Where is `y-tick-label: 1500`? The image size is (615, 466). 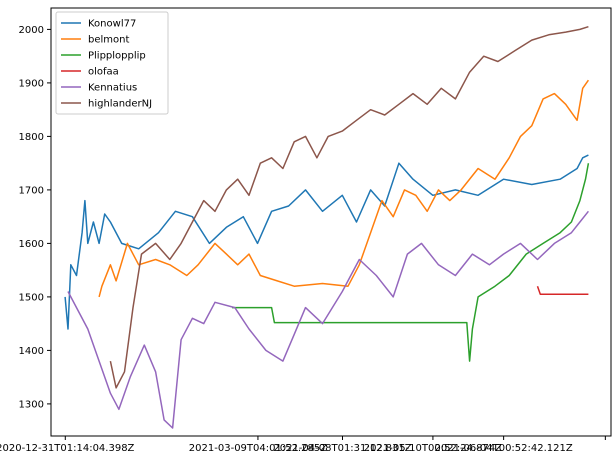 y-tick-label: 1500 is located at coordinates (31, 297).